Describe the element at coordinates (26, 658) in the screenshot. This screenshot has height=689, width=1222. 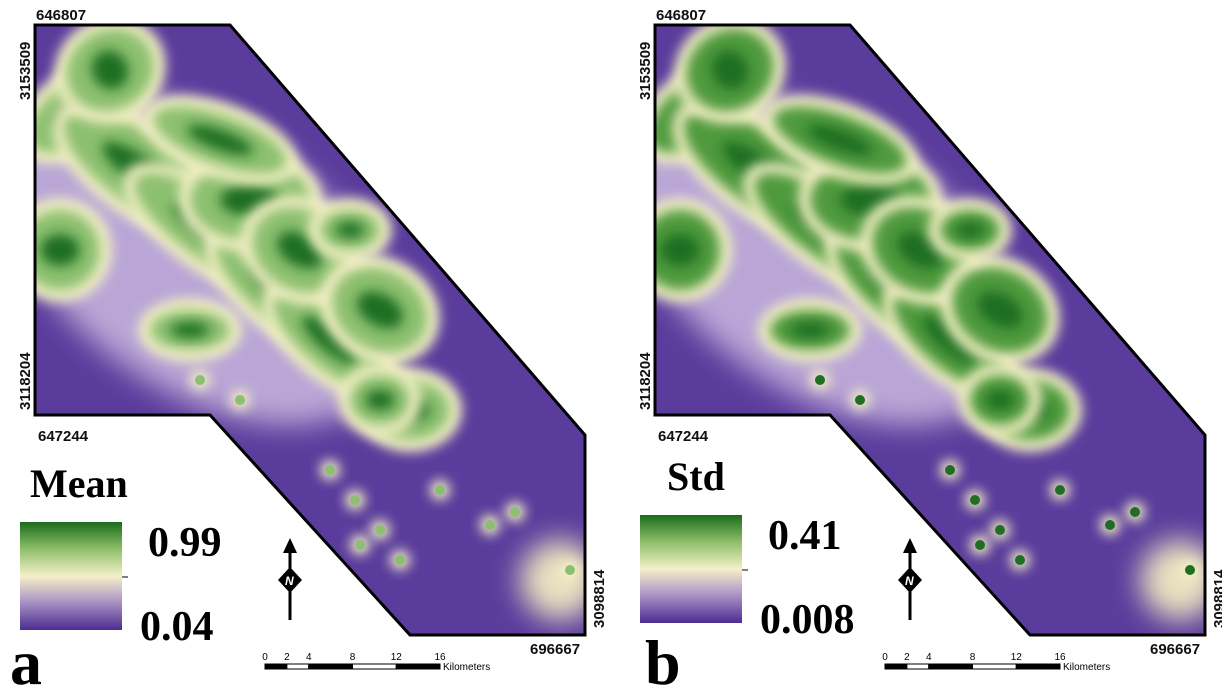
I see `panel-letter: a` at that location.